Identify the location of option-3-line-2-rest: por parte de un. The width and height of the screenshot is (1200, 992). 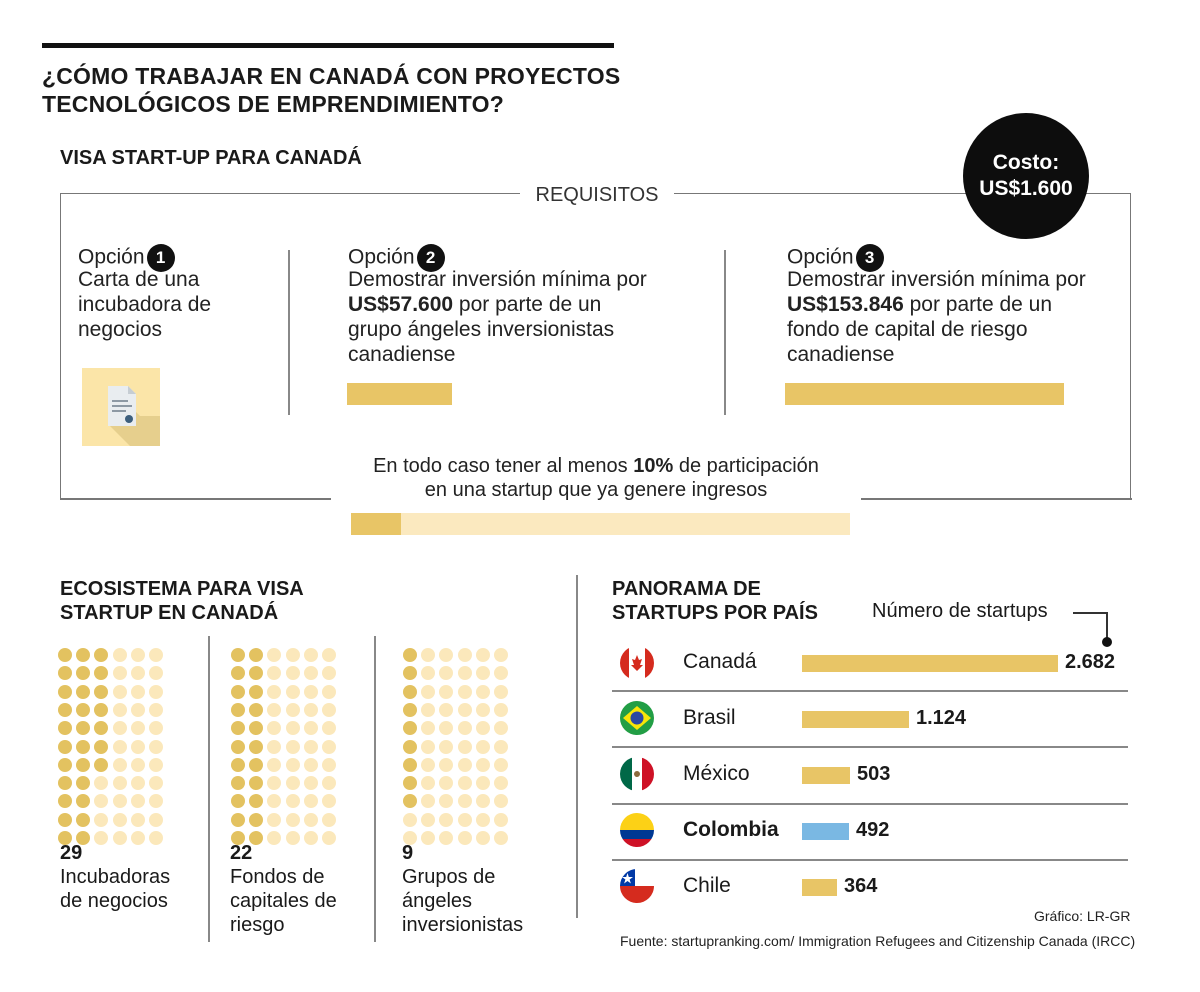
(978, 304).